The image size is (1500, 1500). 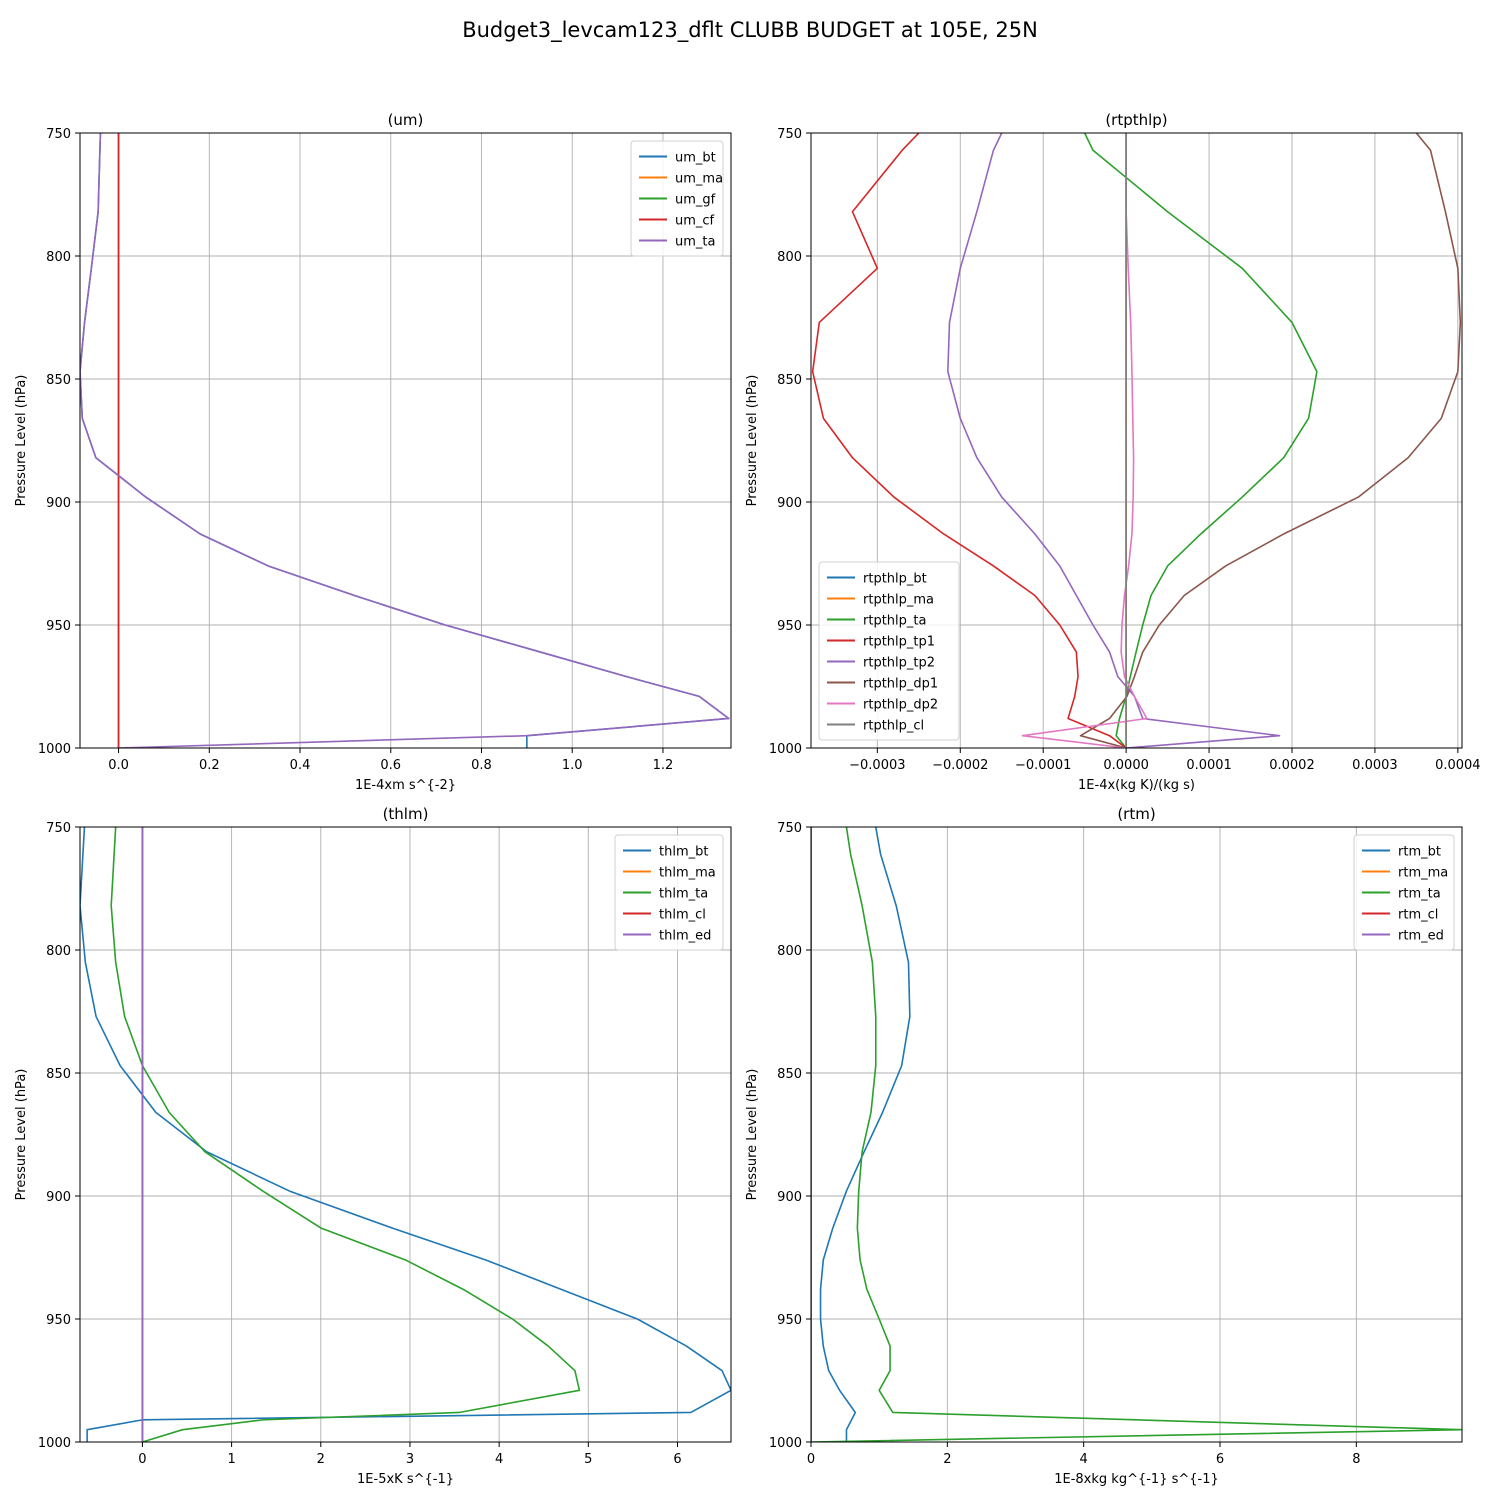 I want to click on series-line-rtm_bt, so click(x=865, y=1134).